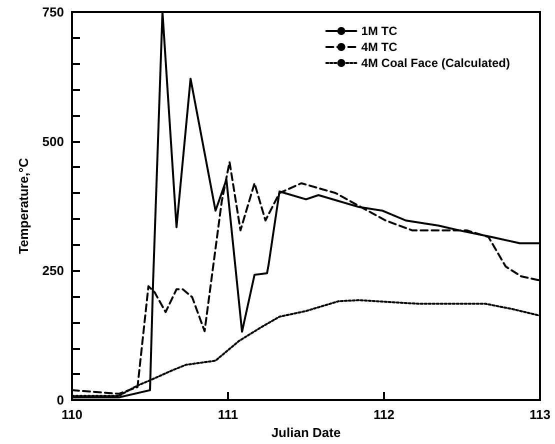  I want to click on x-tick-label: 112, so click(384, 414).